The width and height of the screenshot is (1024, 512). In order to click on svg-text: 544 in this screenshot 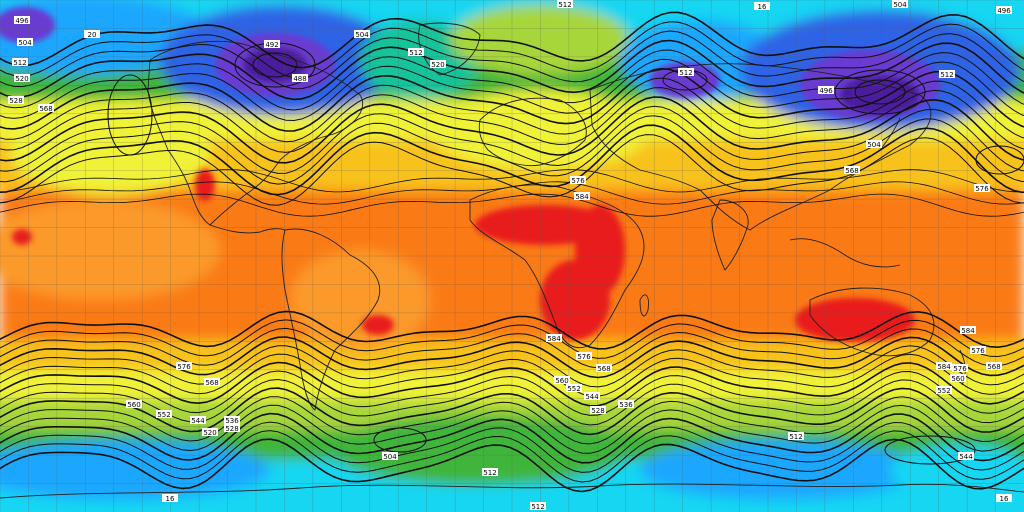, I will do `click(592, 397)`.